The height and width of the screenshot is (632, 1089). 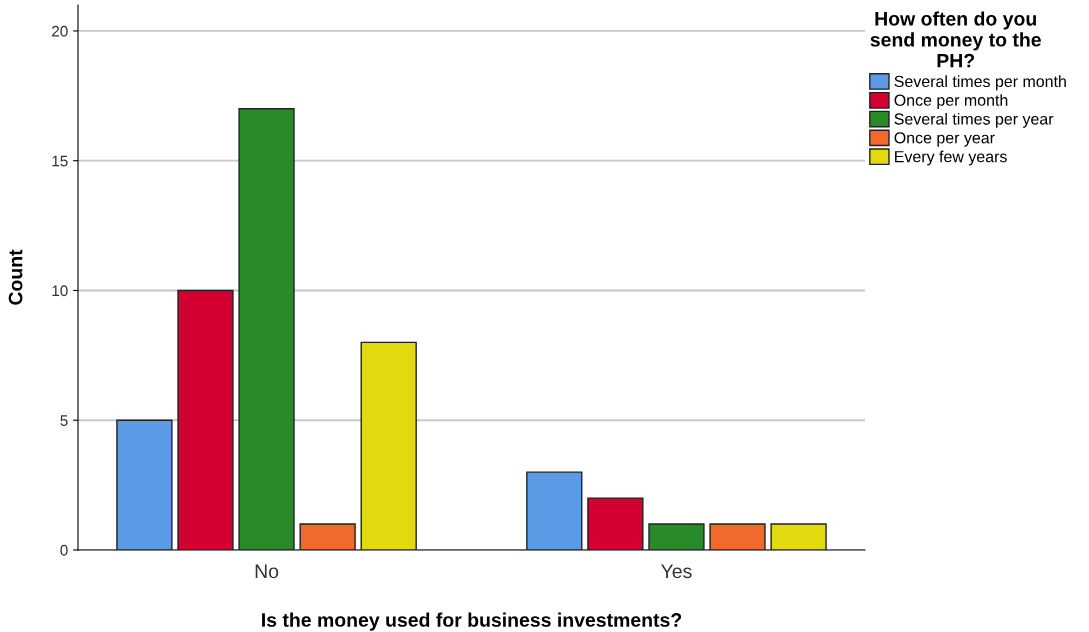 What do you see at coordinates (60, 161) in the screenshot?
I see `y-tick-label: 15` at bounding box center [60, 161].